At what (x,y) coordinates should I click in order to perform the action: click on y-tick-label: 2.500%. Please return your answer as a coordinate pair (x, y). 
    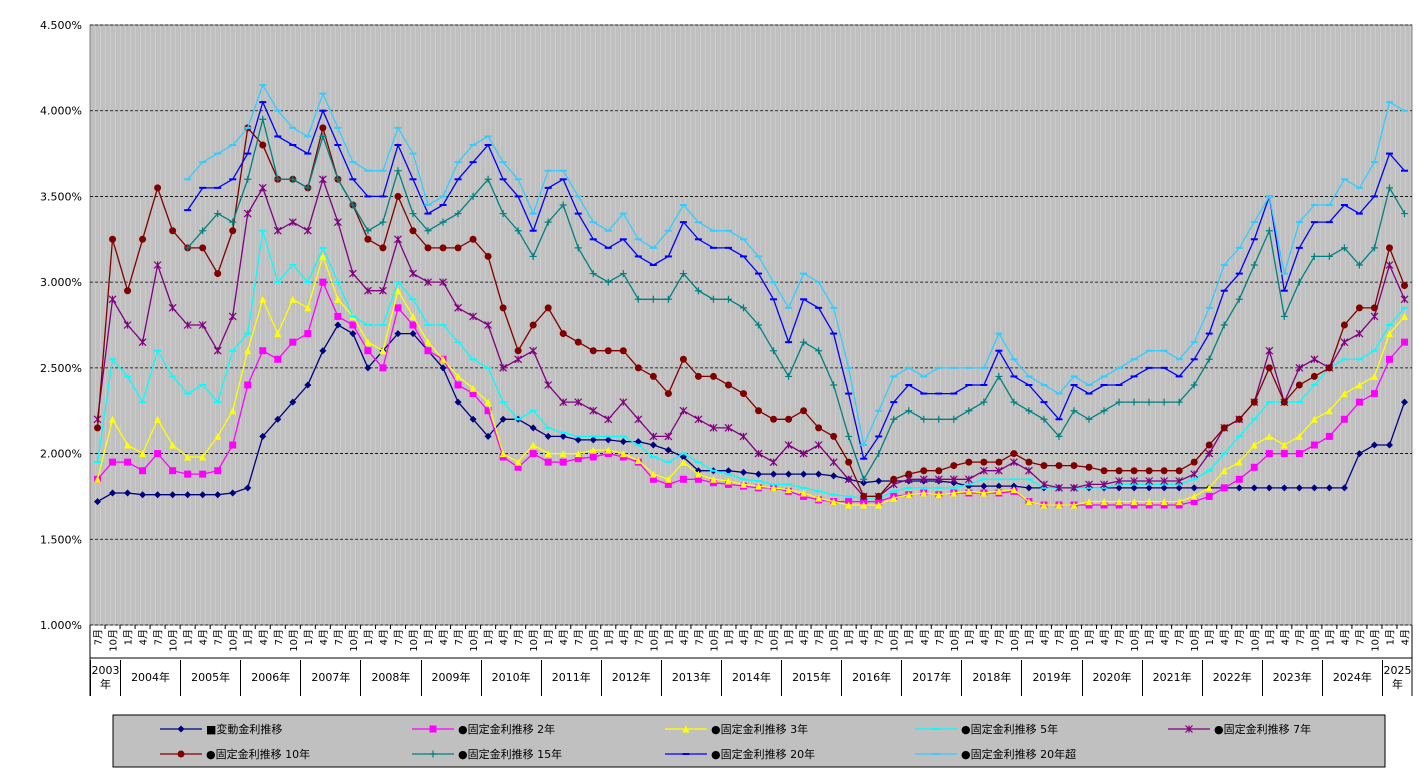
    Looking at the image, I should click on (61, 368).